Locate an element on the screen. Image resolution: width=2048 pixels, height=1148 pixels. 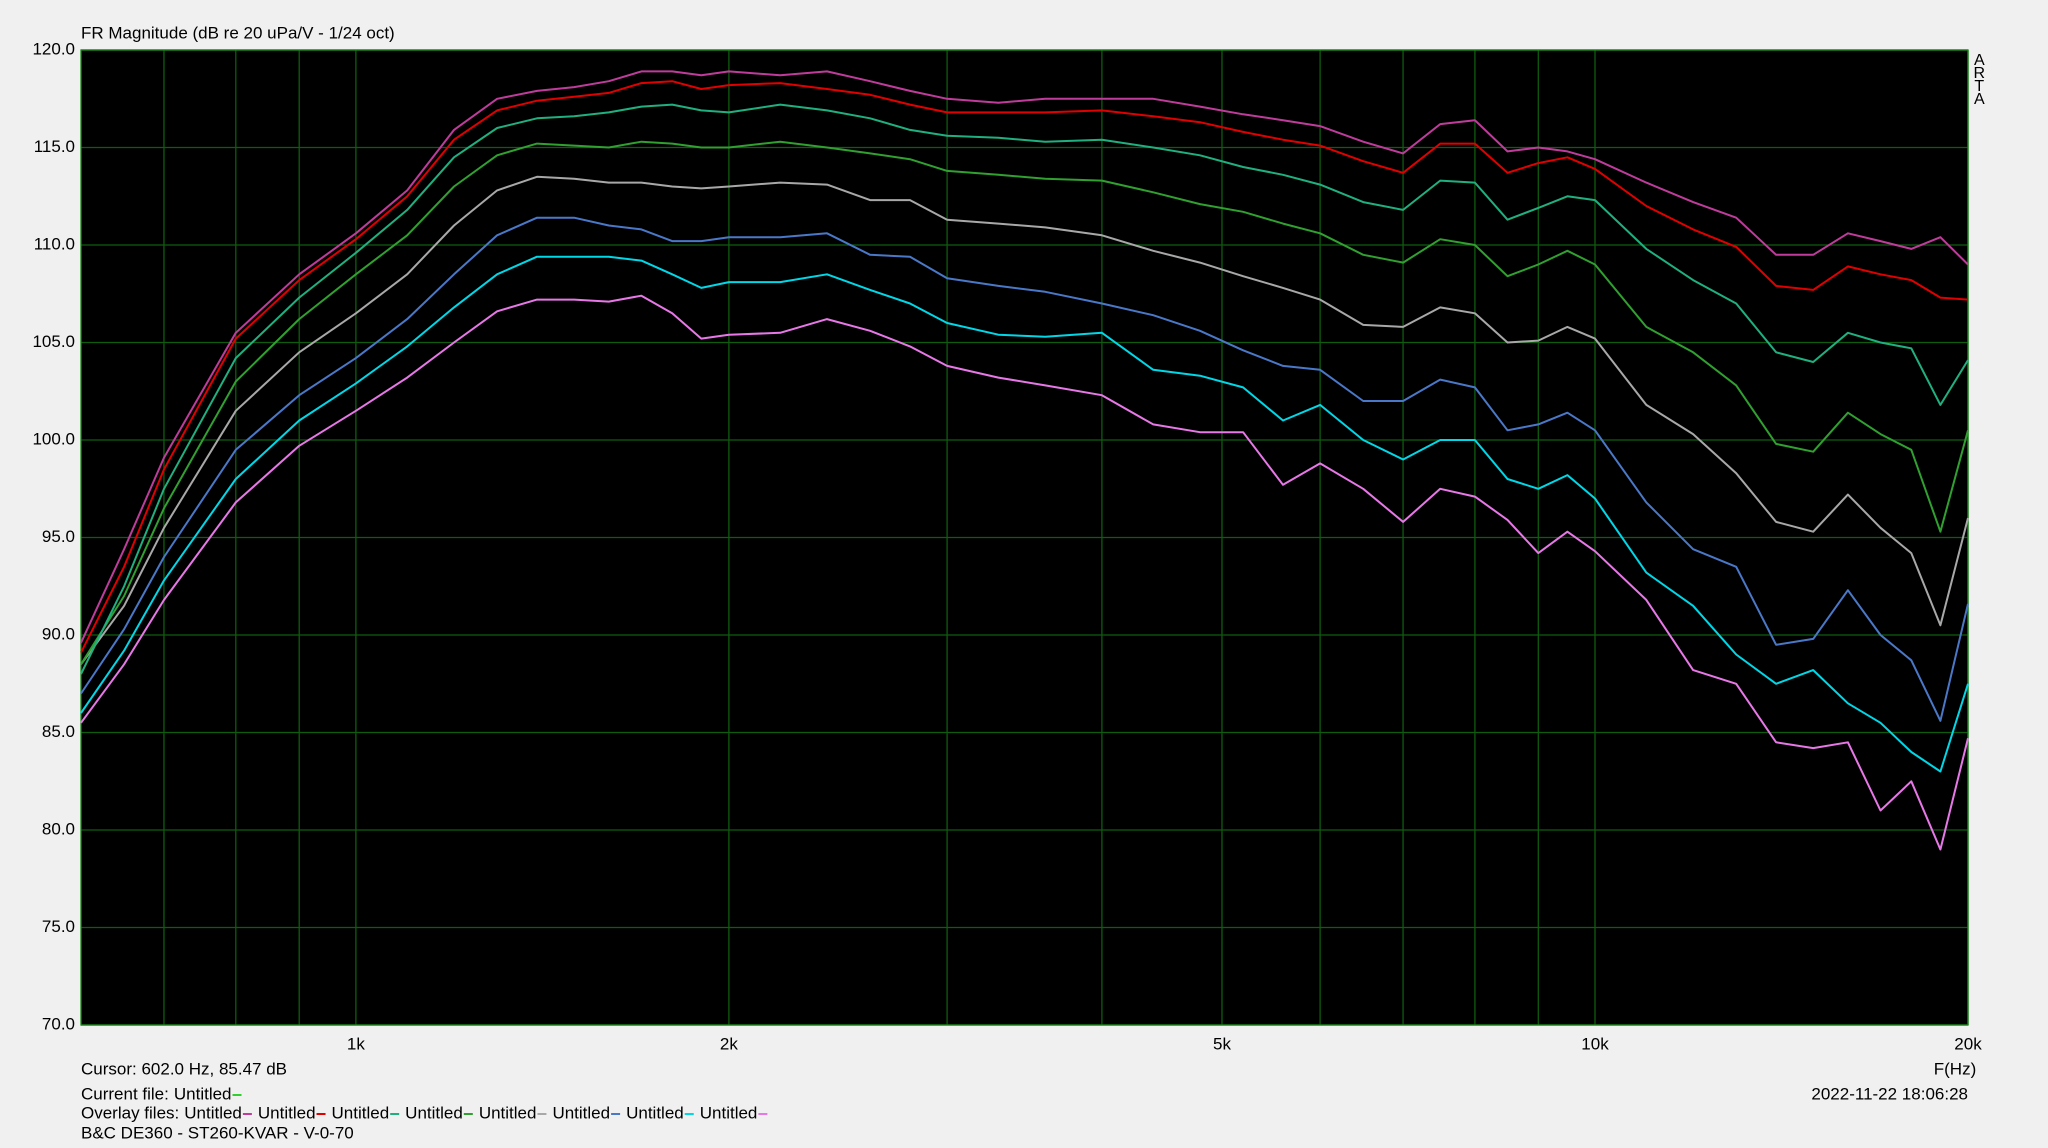
x-axis-label: F(Hz) is located at coordinates (1955, 1068).